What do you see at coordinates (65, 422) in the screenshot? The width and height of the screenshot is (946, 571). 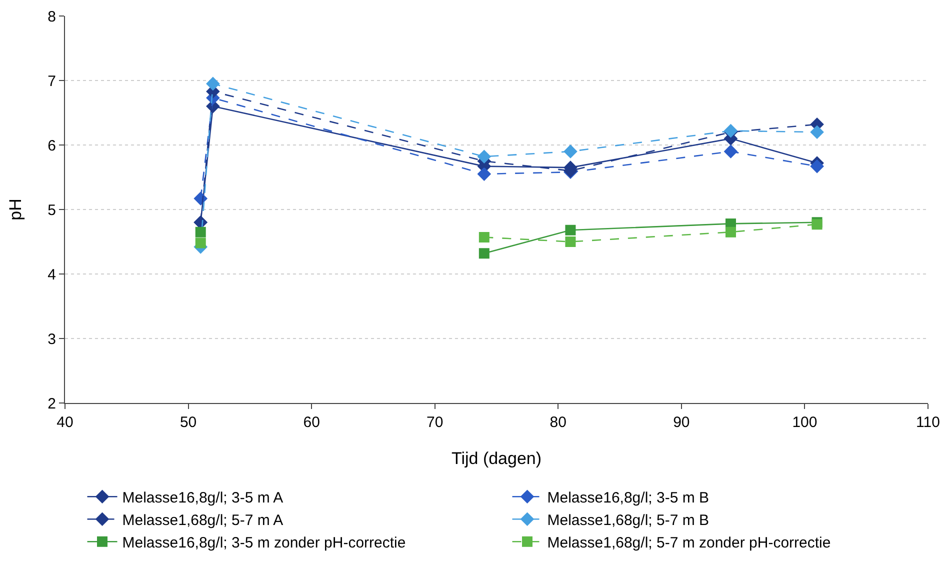 I see `x-tick-label: 40` at bounding box center [65, 422].